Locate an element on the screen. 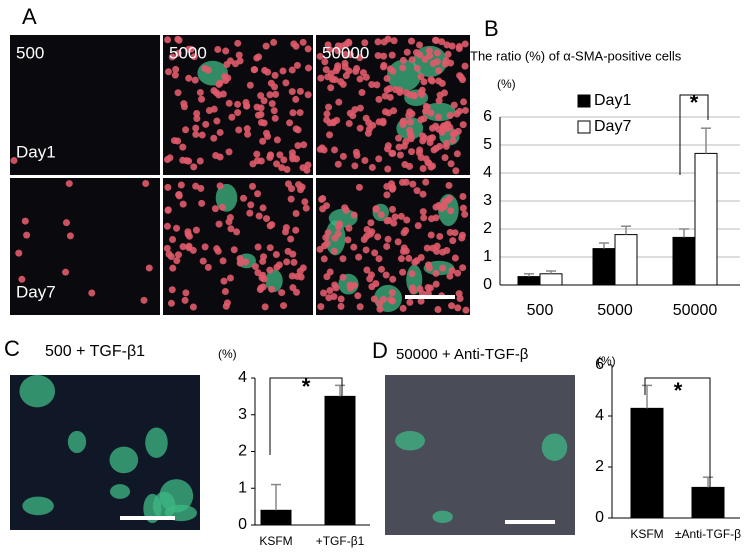 The height and width of the screenshot is (557, 750). micrograph is located at coordinates (85, 246).